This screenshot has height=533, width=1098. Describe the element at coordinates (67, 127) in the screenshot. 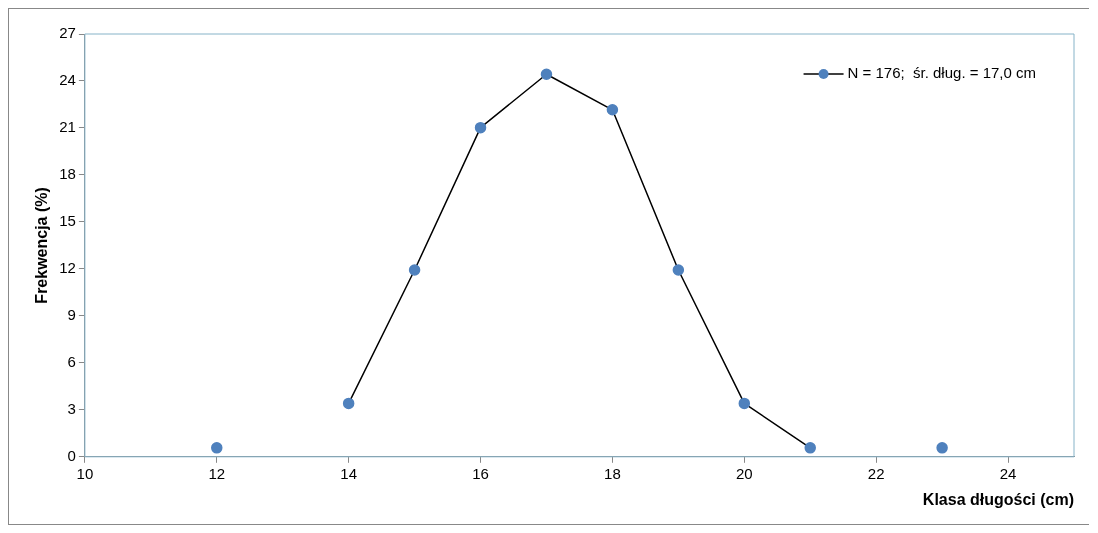

I see `y-tick-label: 21` at that location.